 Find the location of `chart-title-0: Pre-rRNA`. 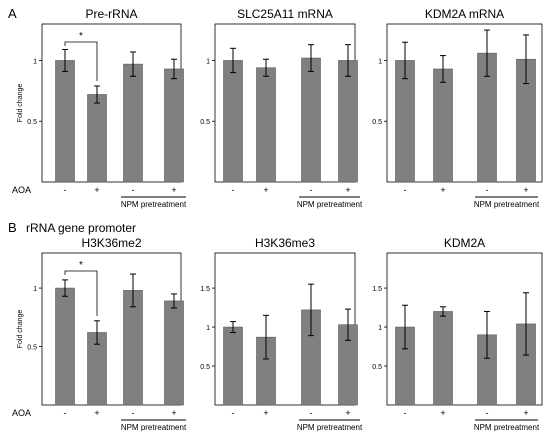

chart-title-0: Pre-rRNA is located at coordinates (111, 14).